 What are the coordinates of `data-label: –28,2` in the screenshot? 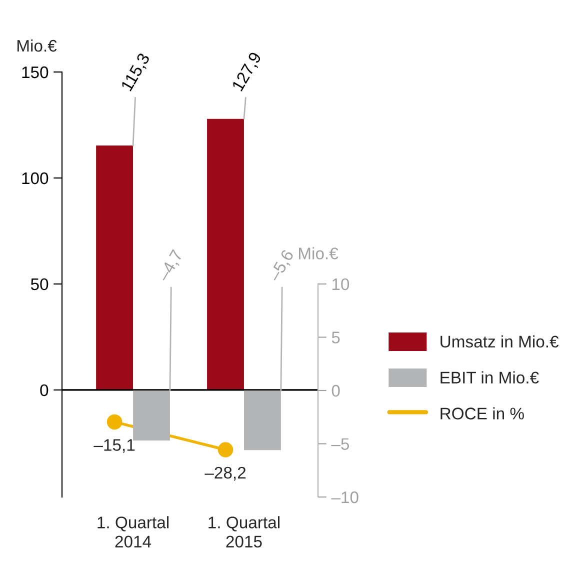 It's located at (225, 473).